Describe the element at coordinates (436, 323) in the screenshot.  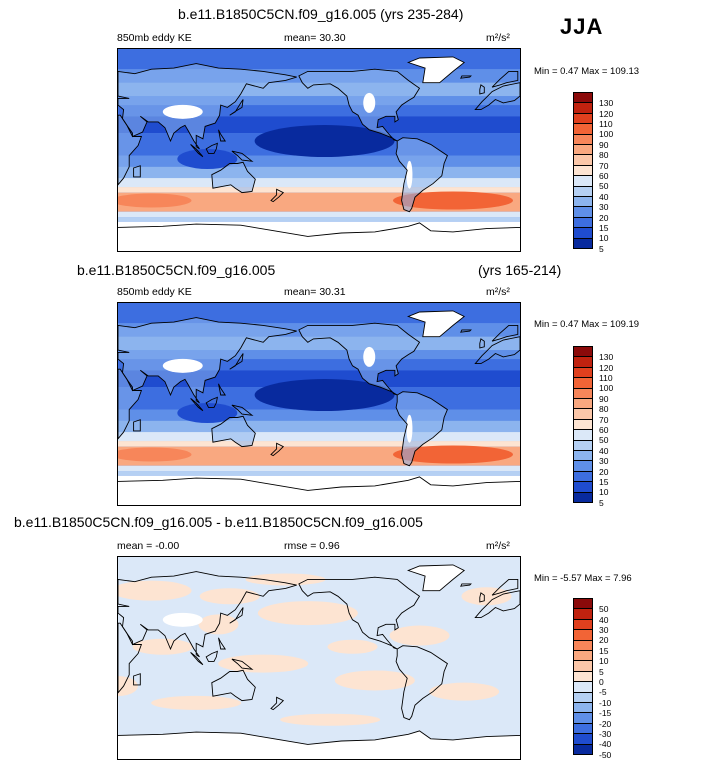
I see `panel2-land-greenland` at that location.